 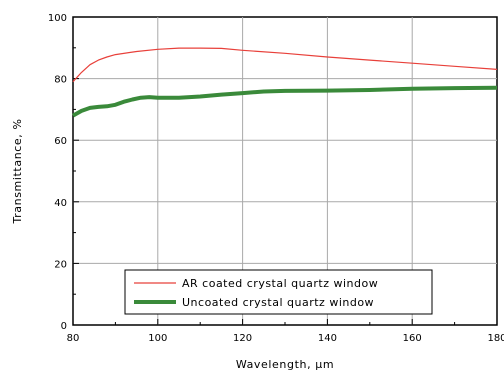 I want to click on legend-label-uncoated: Uncoated crystal quartz window, so click(x=278, y=302).